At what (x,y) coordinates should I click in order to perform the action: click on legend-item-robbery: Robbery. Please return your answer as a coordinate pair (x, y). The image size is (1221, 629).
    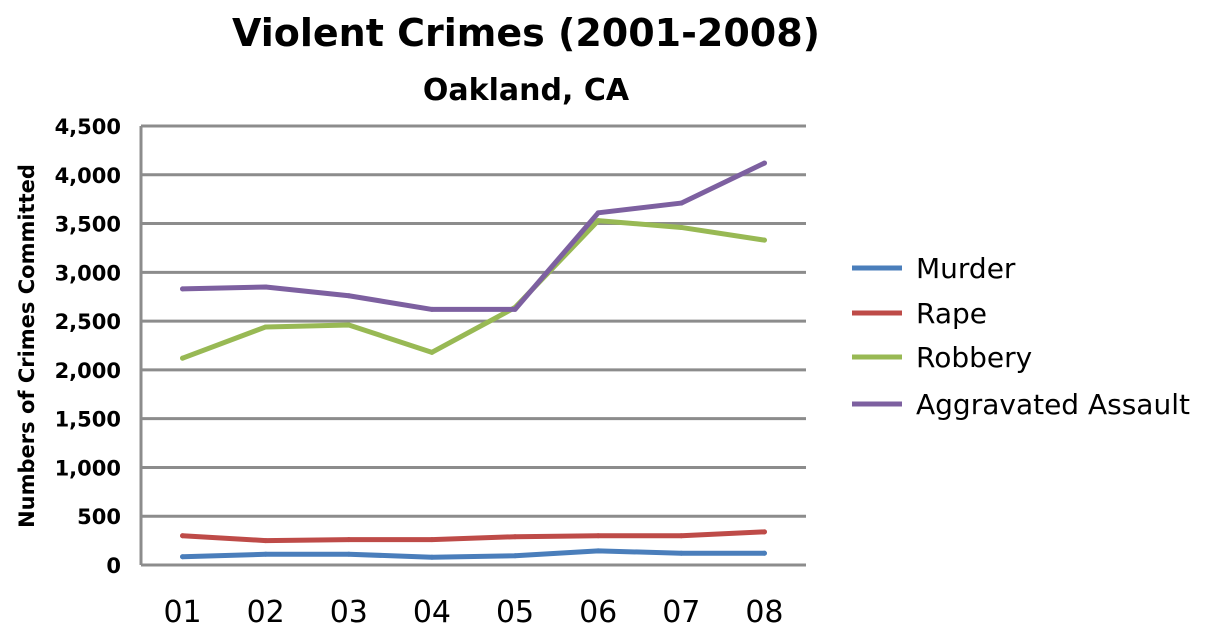
    Looking at the image, I should click on (942, 357).